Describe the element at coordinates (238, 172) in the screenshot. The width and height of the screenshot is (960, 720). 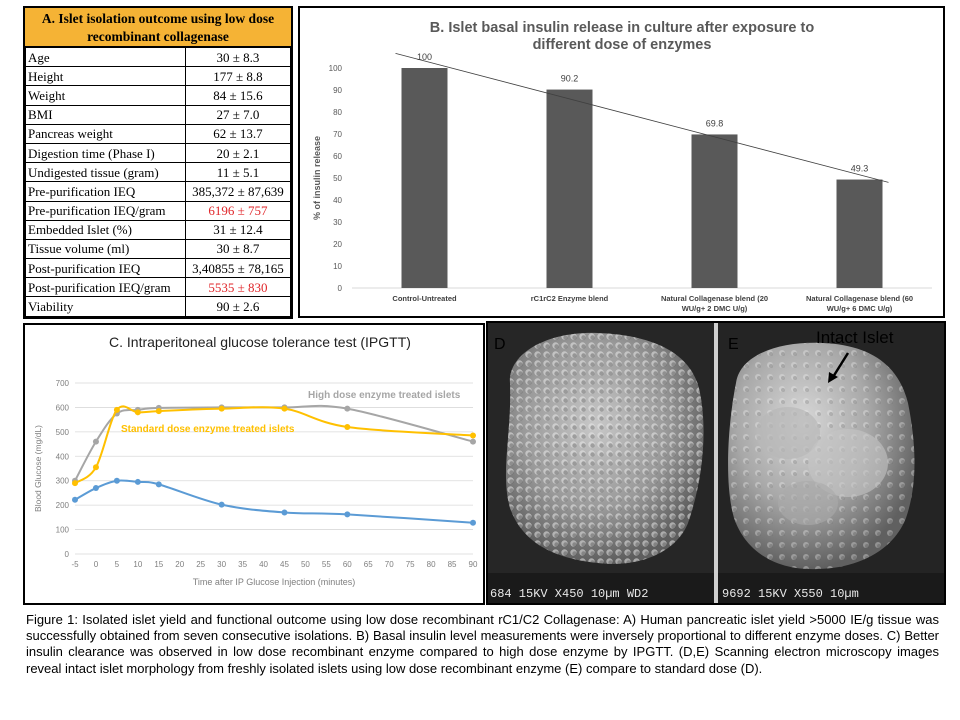
I see `row-value: 11 ± 5.1` at that location.